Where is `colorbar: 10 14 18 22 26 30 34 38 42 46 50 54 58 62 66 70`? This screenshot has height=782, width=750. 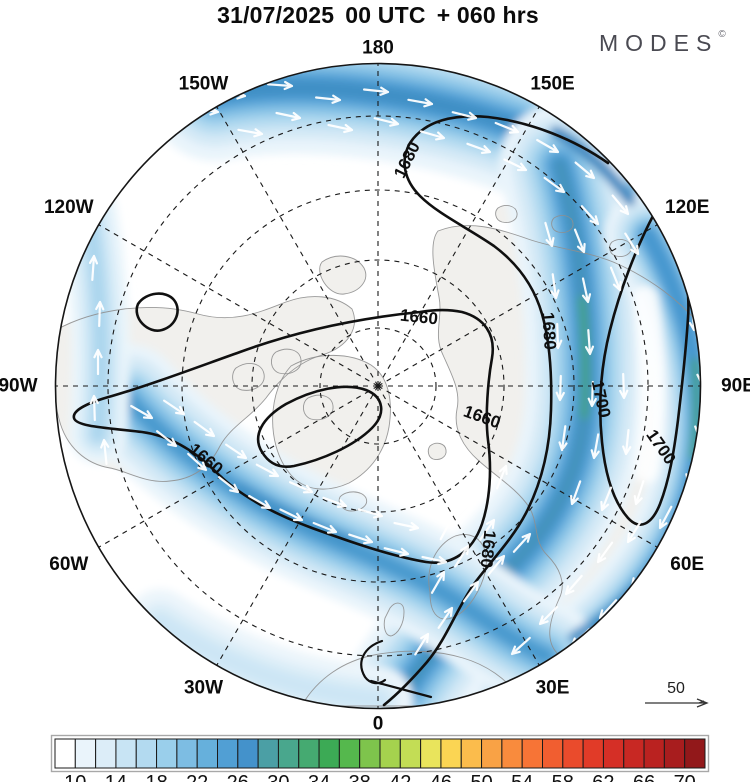
colorbar: 10 14 18 22 26 30 34 38 42 46 50 54 58 62 66 70 is located at coordinates (380, 758).